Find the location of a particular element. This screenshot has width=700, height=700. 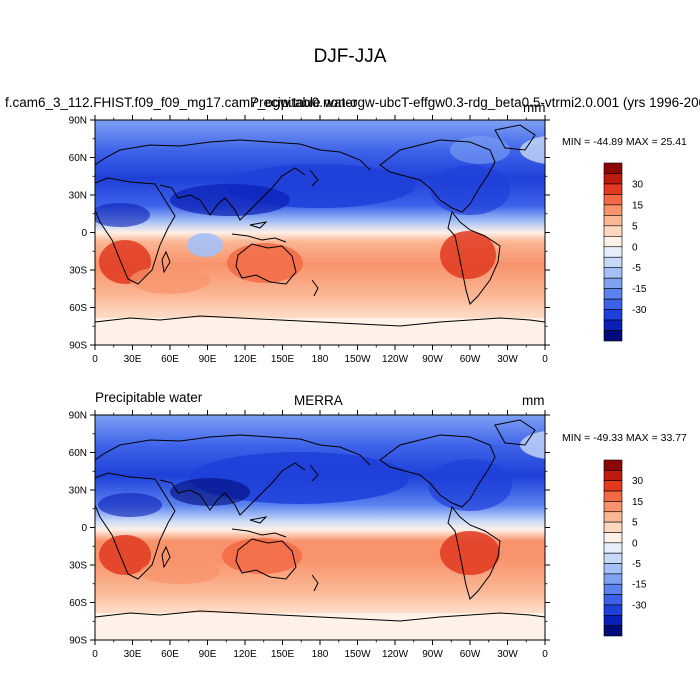

panel1-variable-overlay: Precipitable water is located at coordinates (304, 102).